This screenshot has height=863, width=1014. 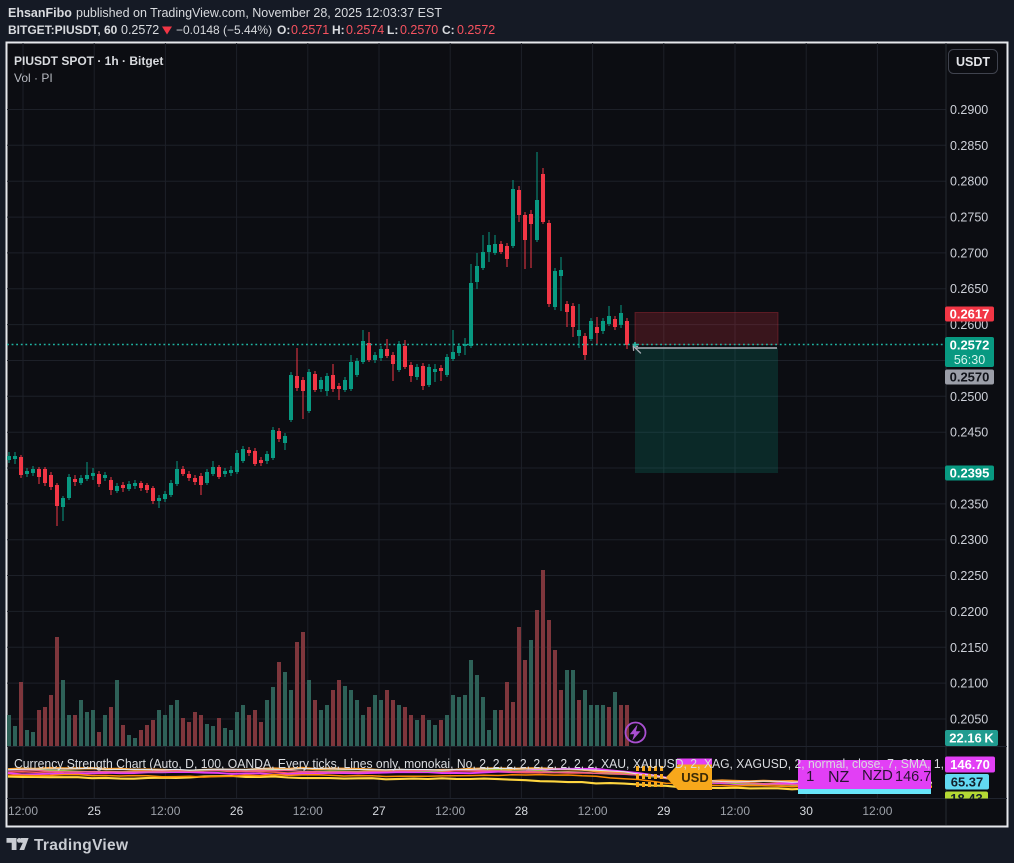 I want to click on svg-text: NZD, so click(x=877, y=775).